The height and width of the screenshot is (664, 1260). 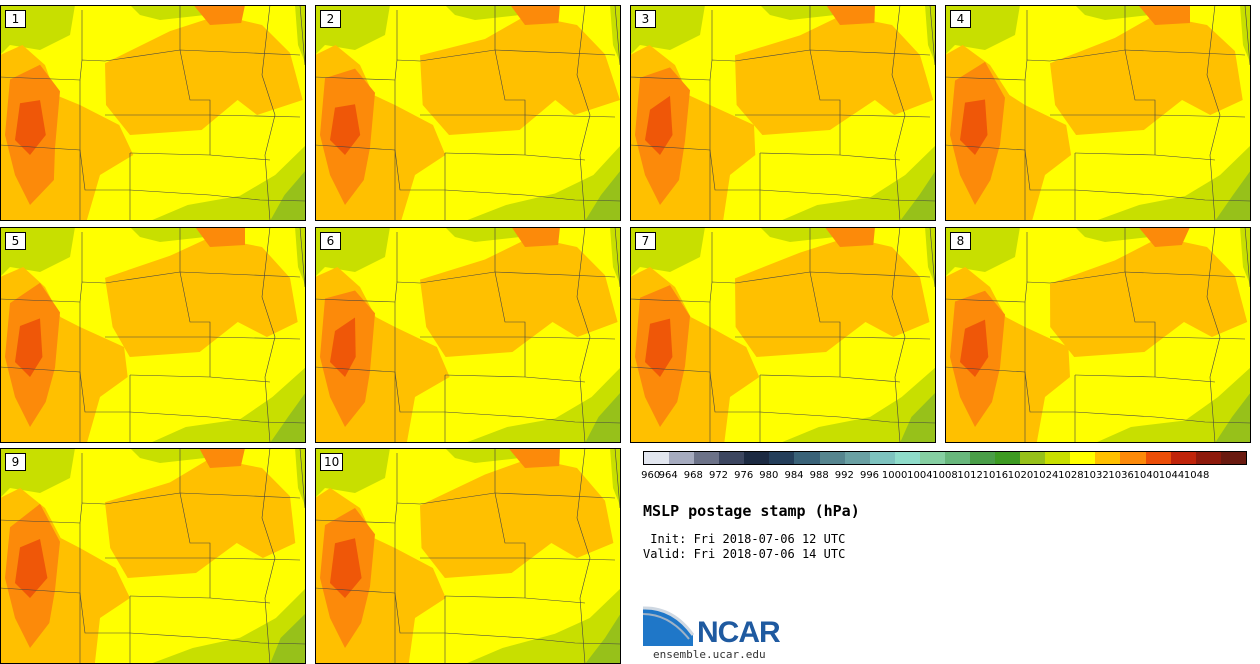 What do you see at coordinates (995, 475) in the screenshot?
I see `colorbar-tick-label: 1016` at bounding box center [995, 475].